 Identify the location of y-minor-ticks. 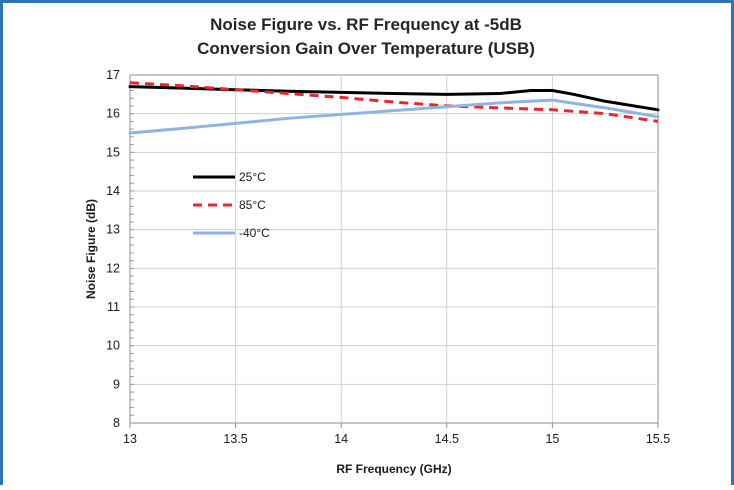
(132, 249).